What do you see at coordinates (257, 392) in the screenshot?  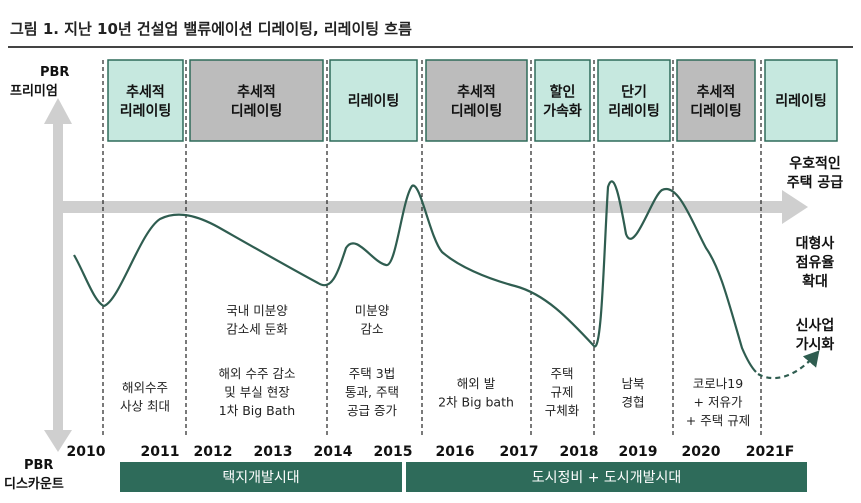 I see `event-note: 해외 수주 감소 및 부실 현장 1차 Big Bath` at bounding box center [257, 392].